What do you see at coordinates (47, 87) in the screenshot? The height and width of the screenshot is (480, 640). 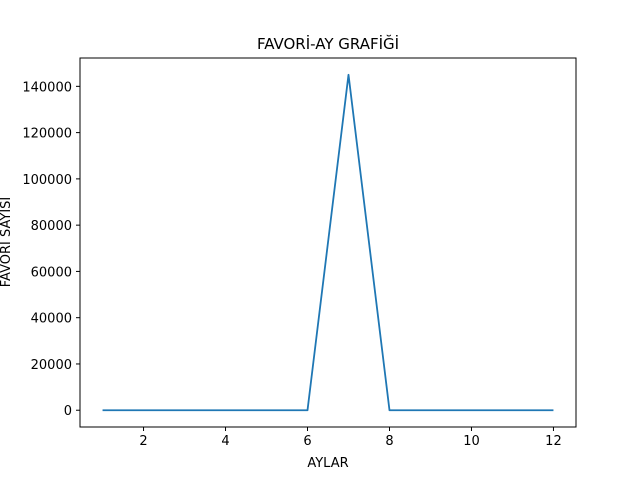 I see `y-tick-label: 140000` at bounding box center [47, 87].